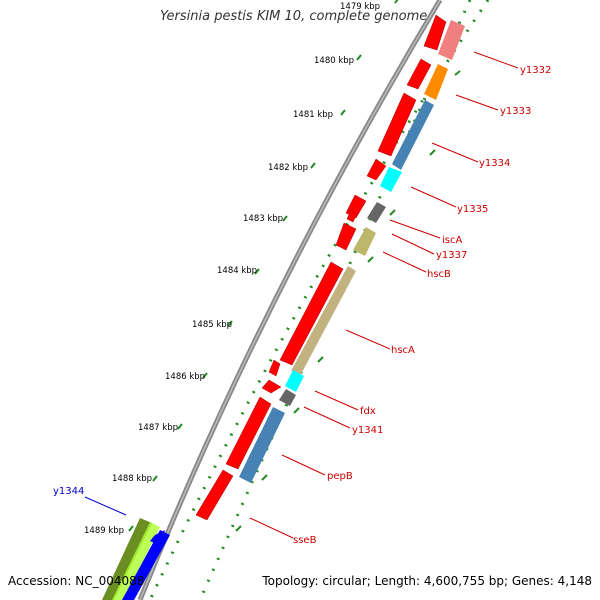 The height and width of the screenshot is (600, 600). What do you see at coordinates (68, 491) in the screenshot?
I see `gene-label: y1344` at bounding box center [68, 491].